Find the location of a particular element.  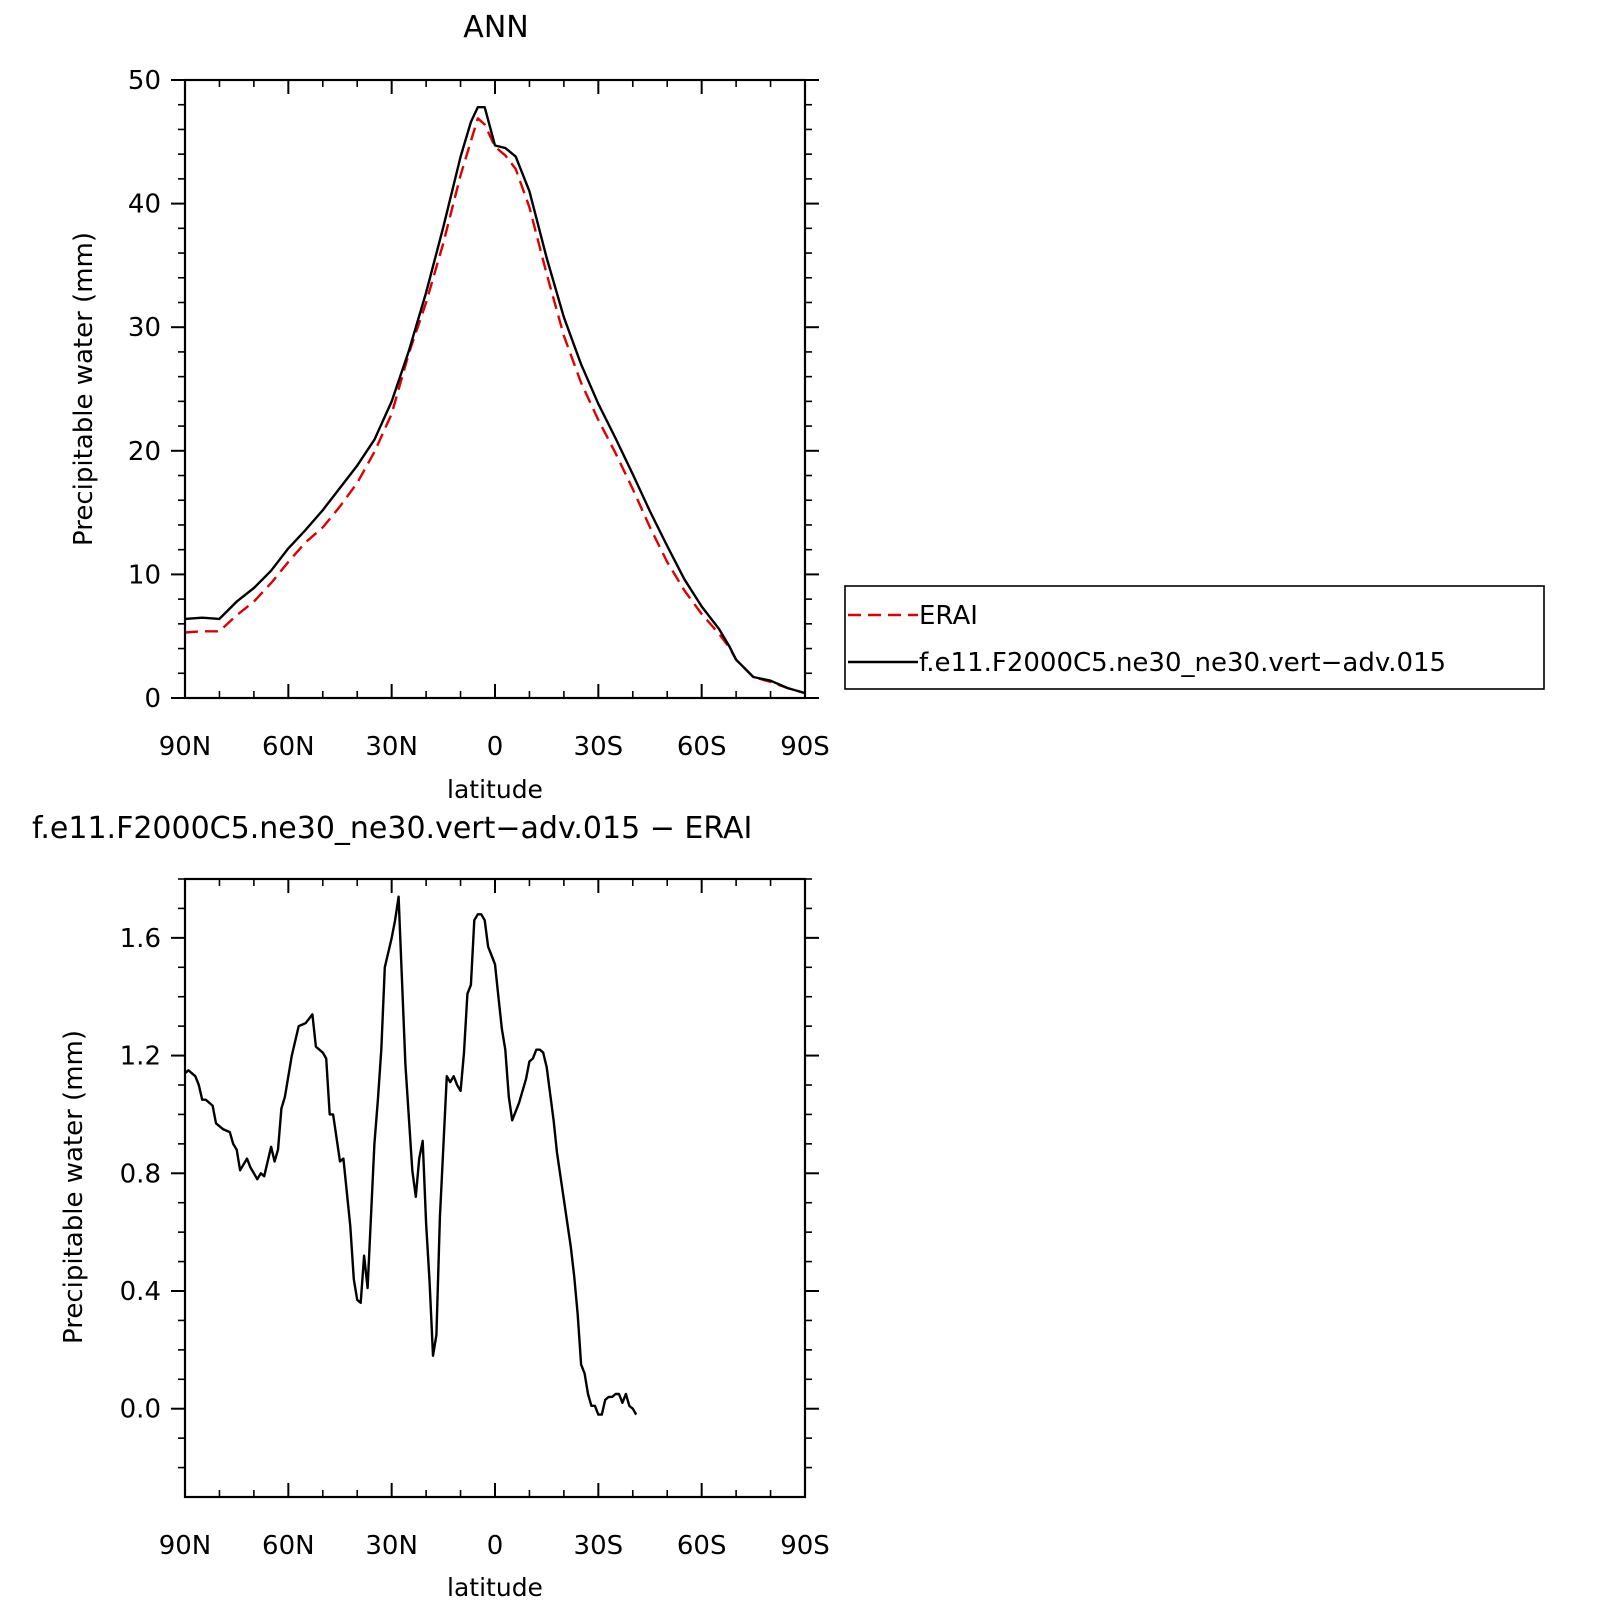

top-series is located at coordinates (495, 400).